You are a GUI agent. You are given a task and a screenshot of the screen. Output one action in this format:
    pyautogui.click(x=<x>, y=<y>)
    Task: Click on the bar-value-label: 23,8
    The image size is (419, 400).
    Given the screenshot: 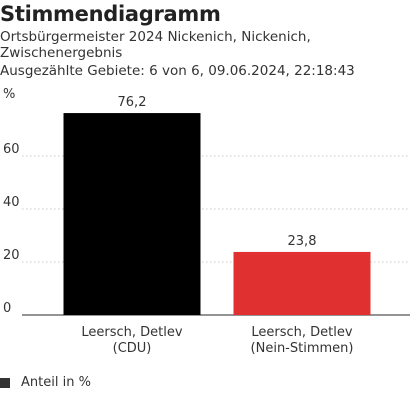 What is the action you would take?
    pyautogui.click(x=302, y=241)
    